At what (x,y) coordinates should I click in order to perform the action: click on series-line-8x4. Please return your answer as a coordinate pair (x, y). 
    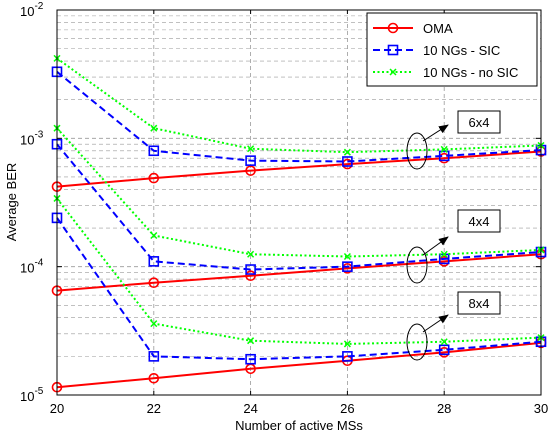
    Looking at the image, I should click on (299, 365).